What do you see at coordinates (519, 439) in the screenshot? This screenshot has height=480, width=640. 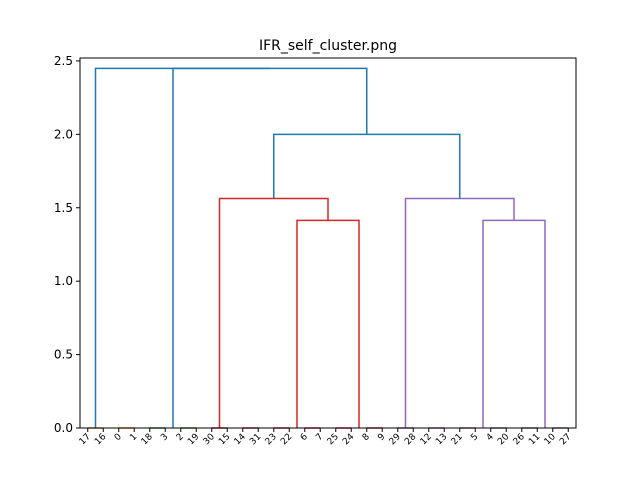 I see `x-tick-label: 26` at bounding box center [519, 439].